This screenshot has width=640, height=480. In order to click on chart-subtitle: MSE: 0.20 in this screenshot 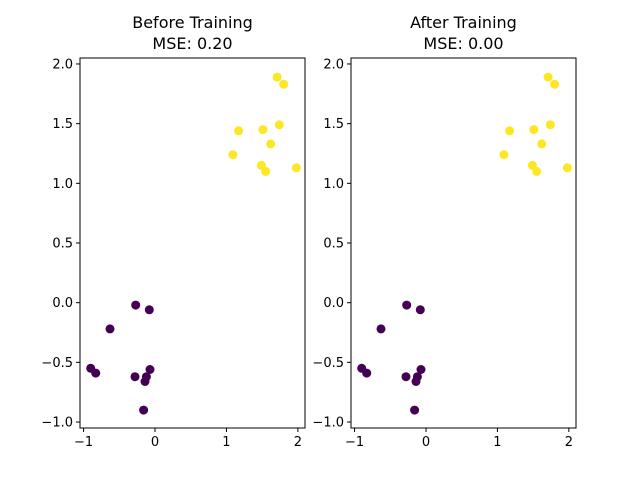, I will do `click(192, 43)`.